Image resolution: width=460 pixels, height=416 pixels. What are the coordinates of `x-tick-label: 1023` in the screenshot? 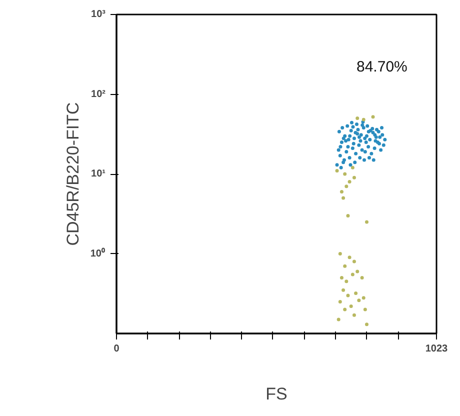 It's located at (436, 349).